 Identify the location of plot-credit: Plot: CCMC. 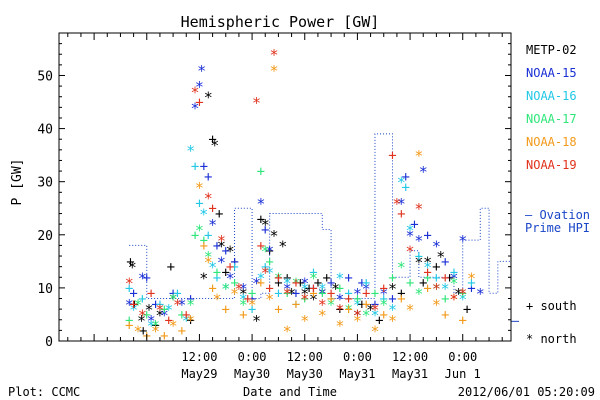
(44, 392).